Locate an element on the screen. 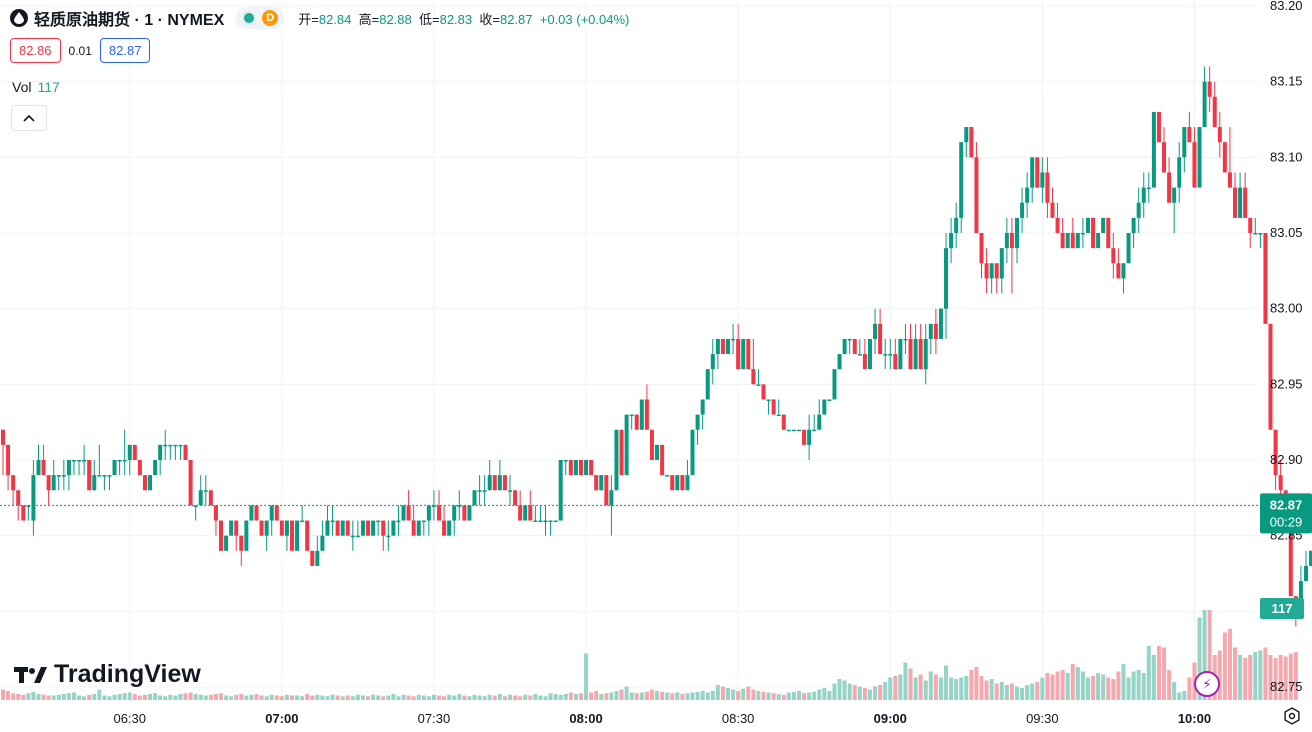  chart-settings-button is located at coordinates (1292, 716).